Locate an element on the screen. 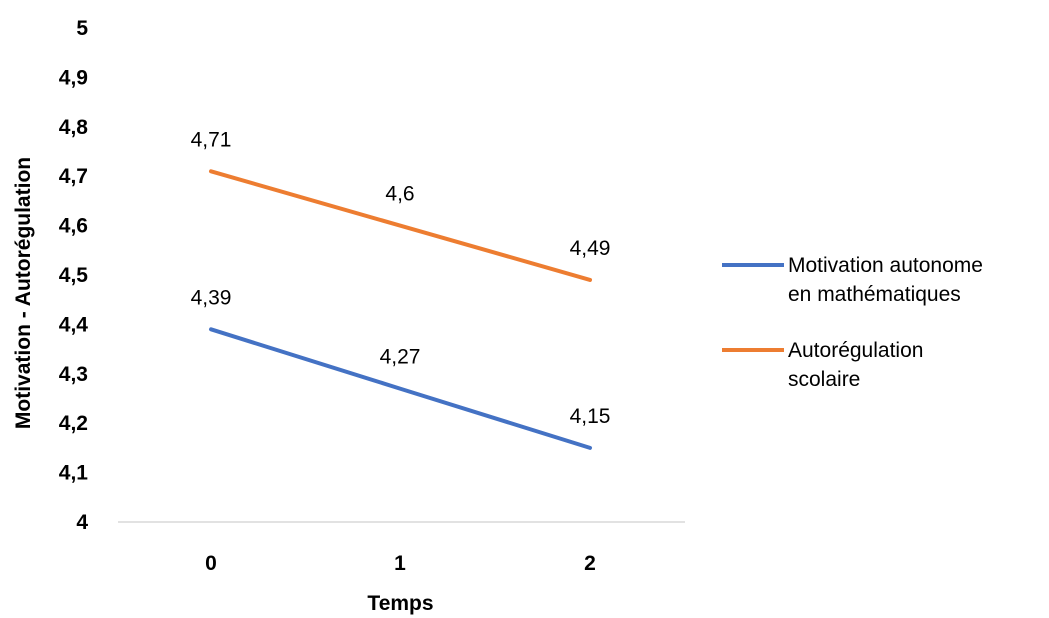  x-axis-ticks: 0 1 2 is located at coordinates (400, 563).